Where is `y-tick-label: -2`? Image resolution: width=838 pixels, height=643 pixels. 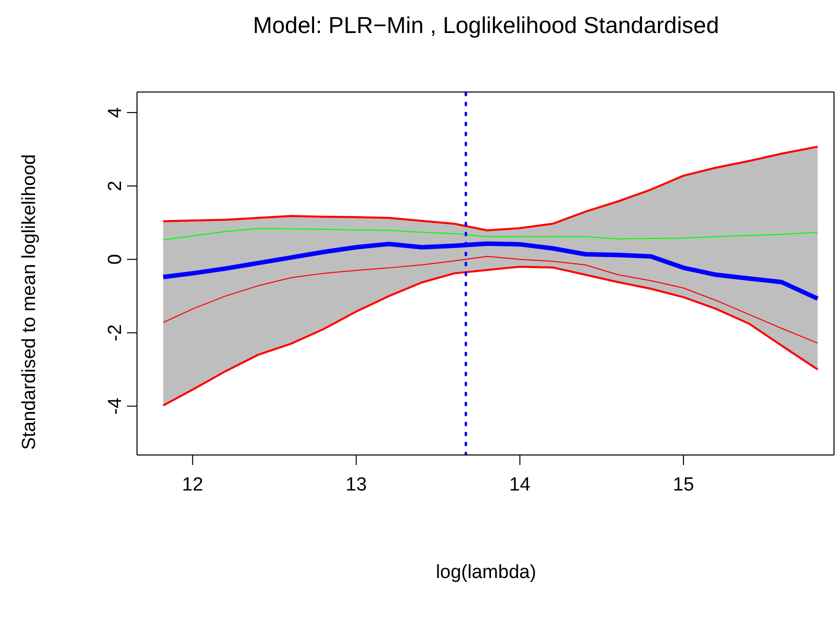
y-tick-label: -2 is located at coordinates (115, 333).